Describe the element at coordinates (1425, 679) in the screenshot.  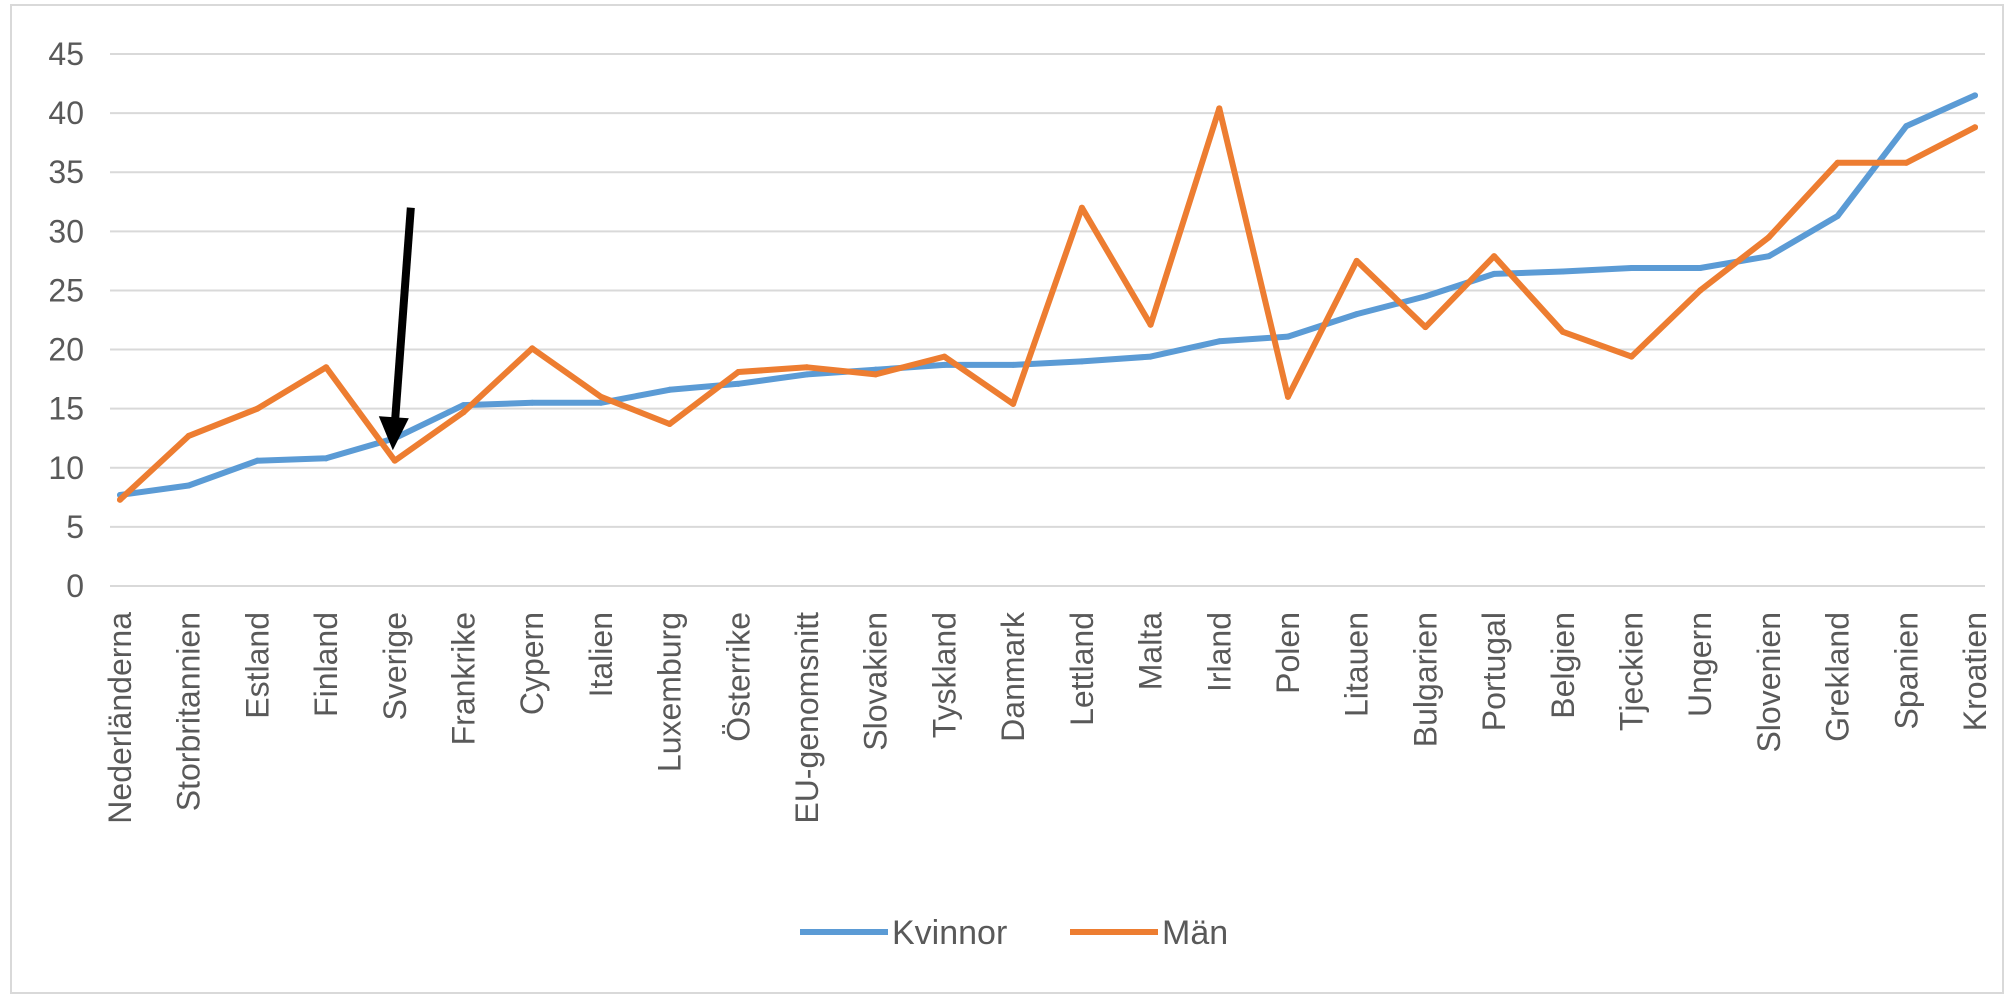
I see `x-tick-label: Bulgarien` at that location.